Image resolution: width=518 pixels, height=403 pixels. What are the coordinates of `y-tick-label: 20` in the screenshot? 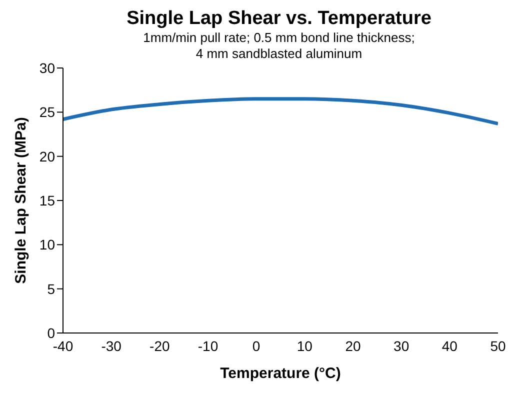 It's located at (47, 156).